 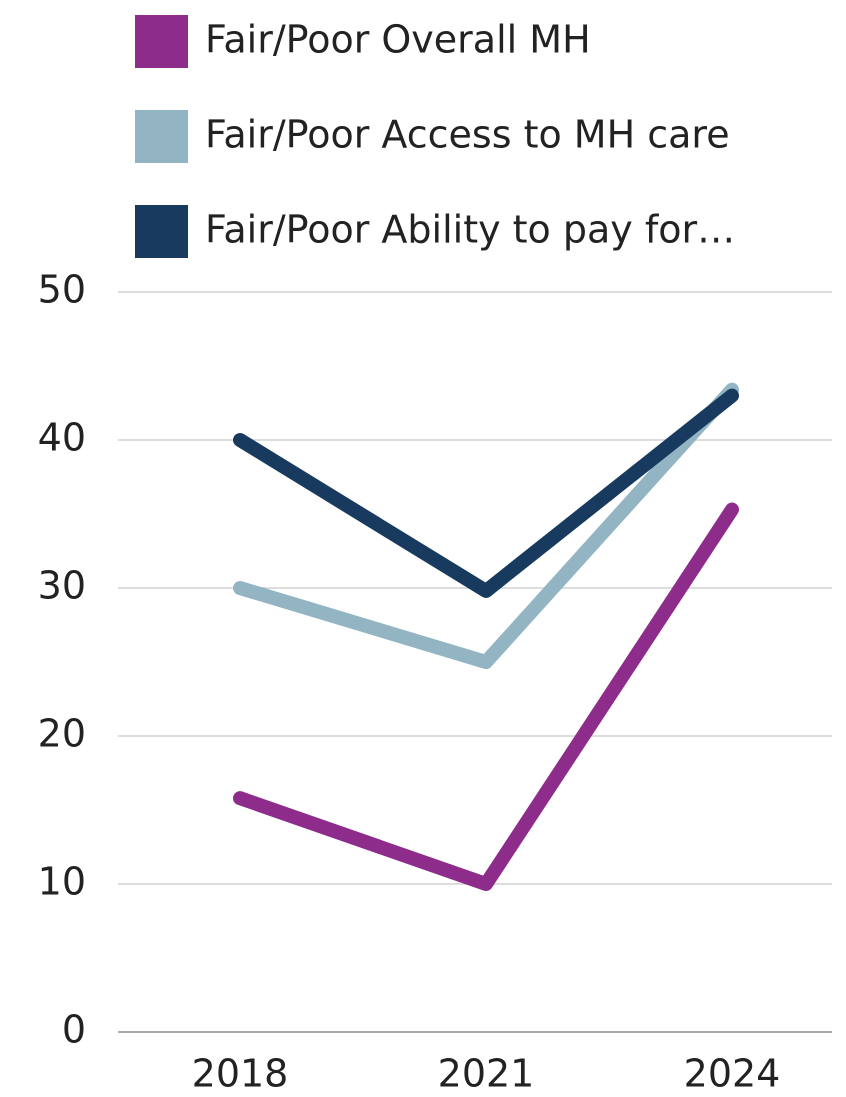 What do you see at coordinates (62, 290) in the screenshot?
I see `y-tick-label: 50` at bounding box center [62, 290].